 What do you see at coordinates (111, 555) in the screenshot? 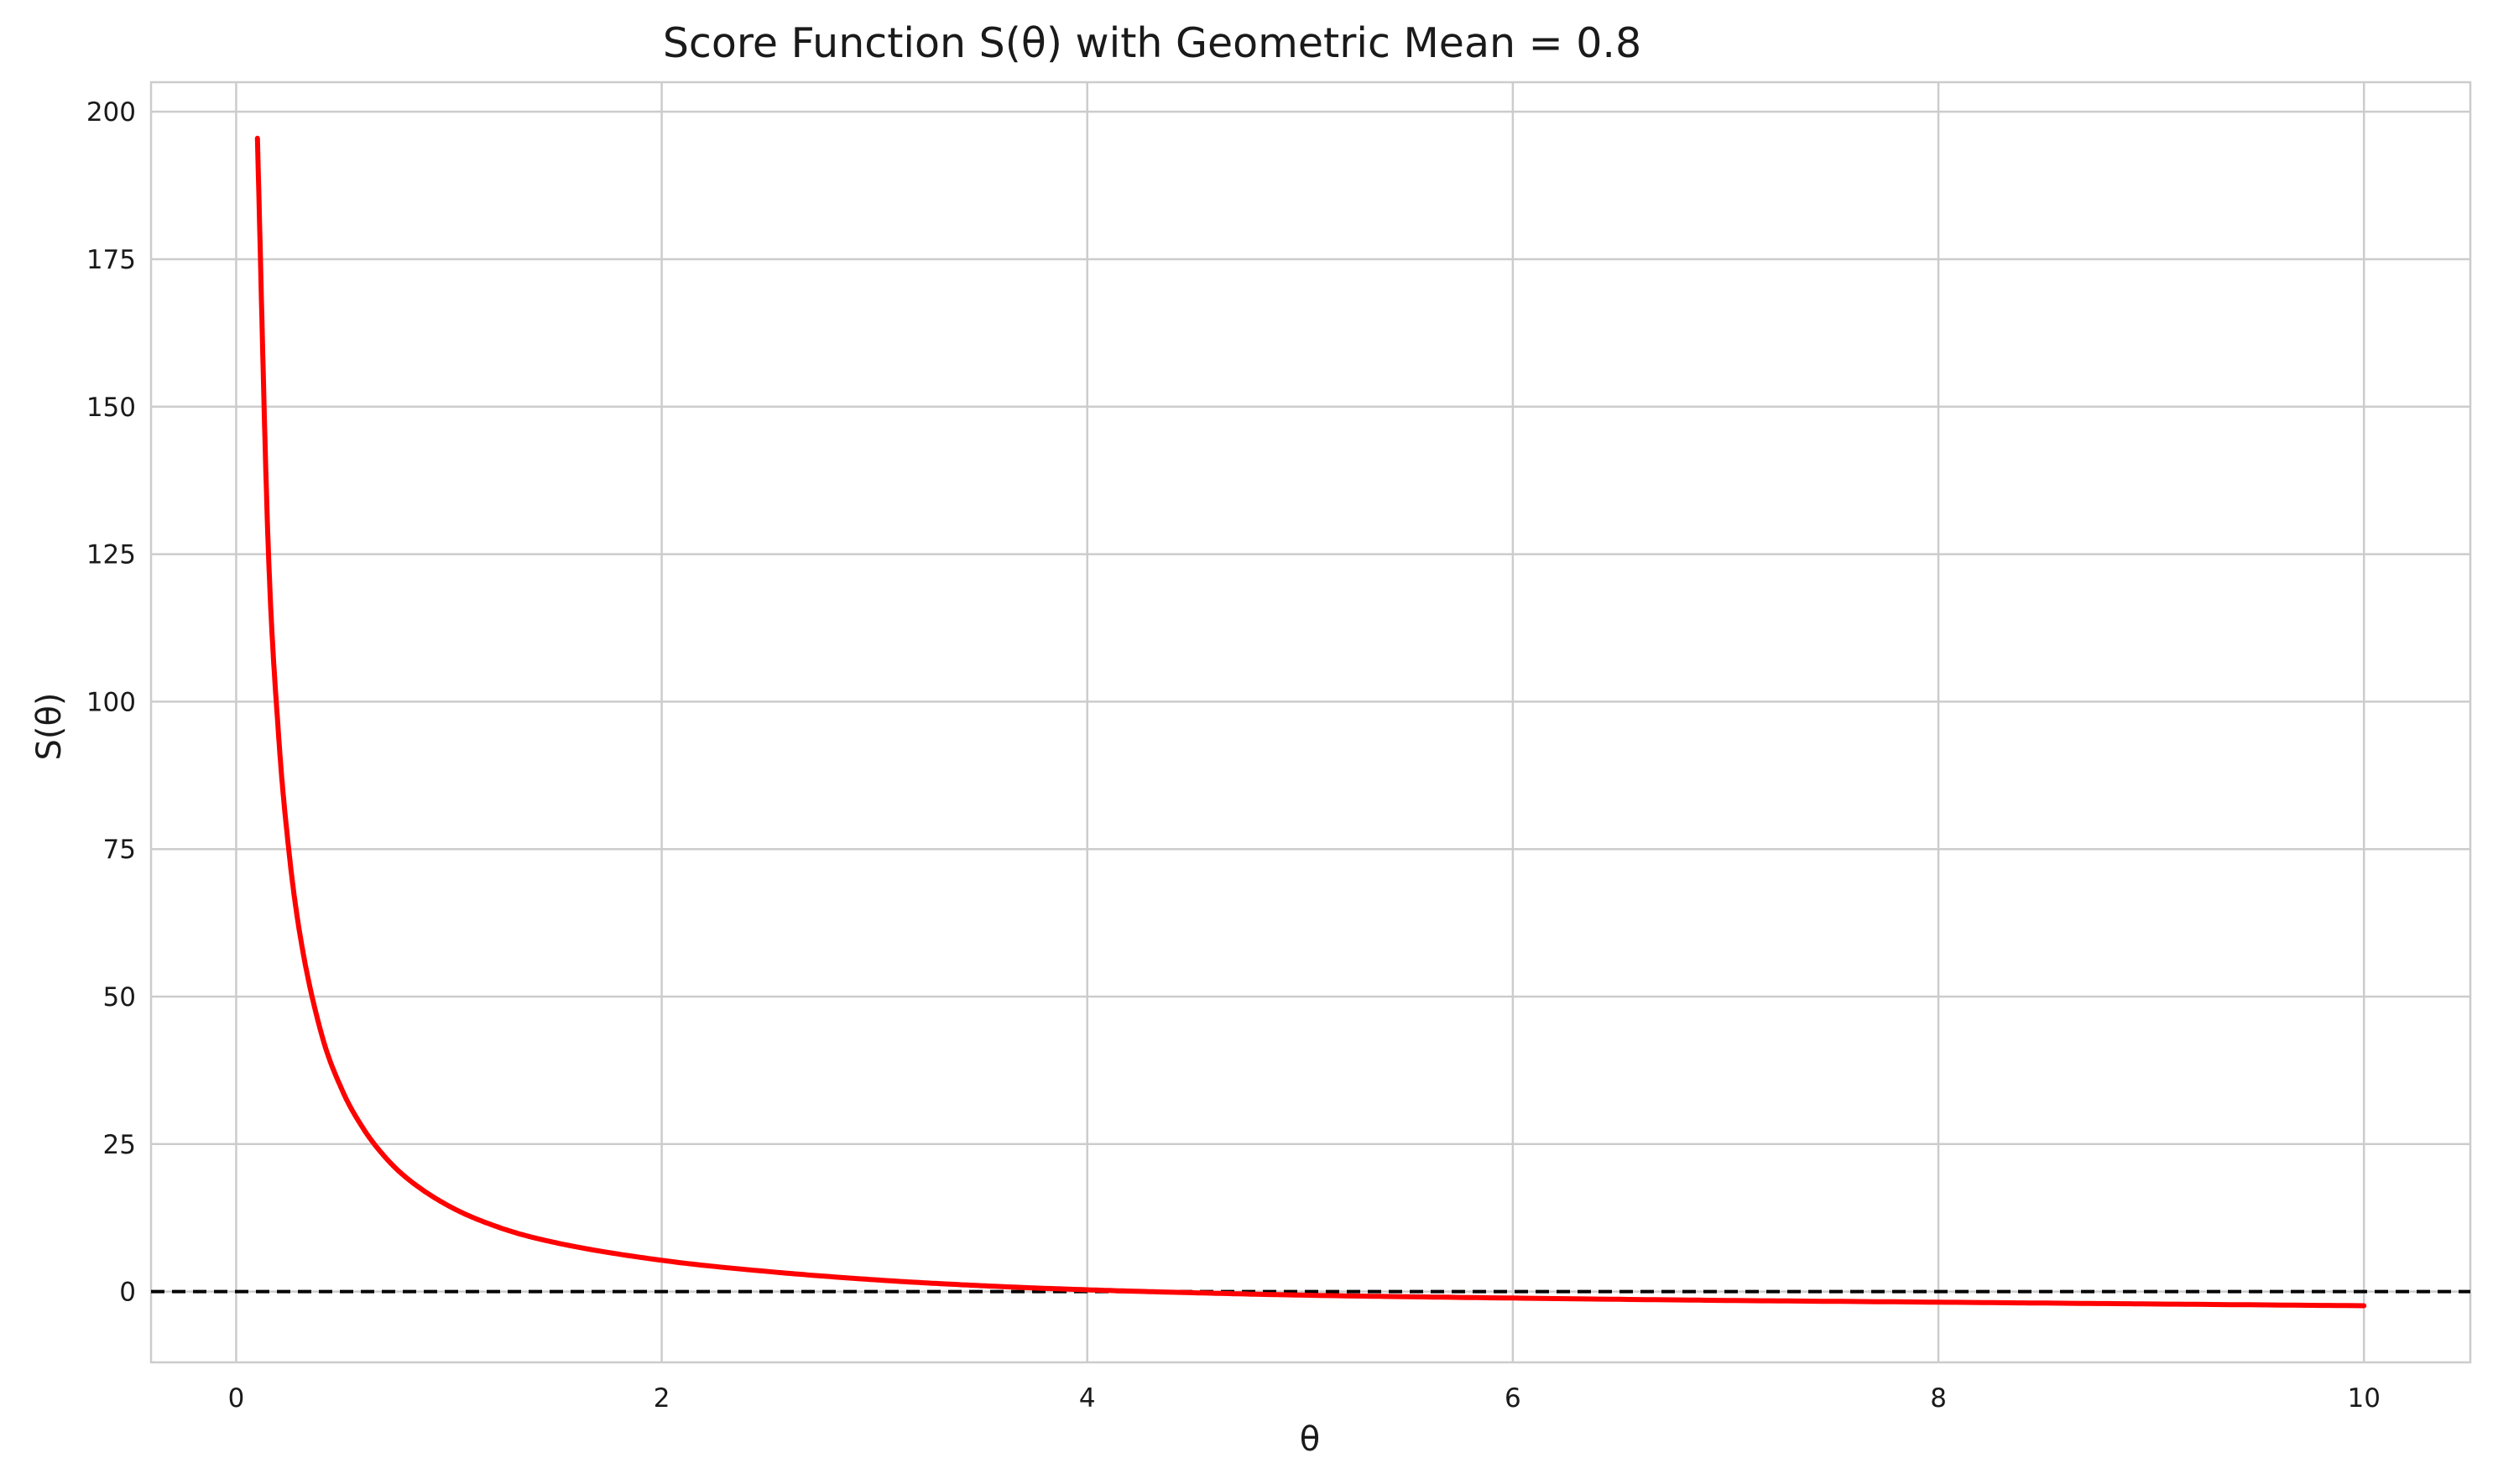
I see `y-tick-label: 125` at bounding box center [111, 555].